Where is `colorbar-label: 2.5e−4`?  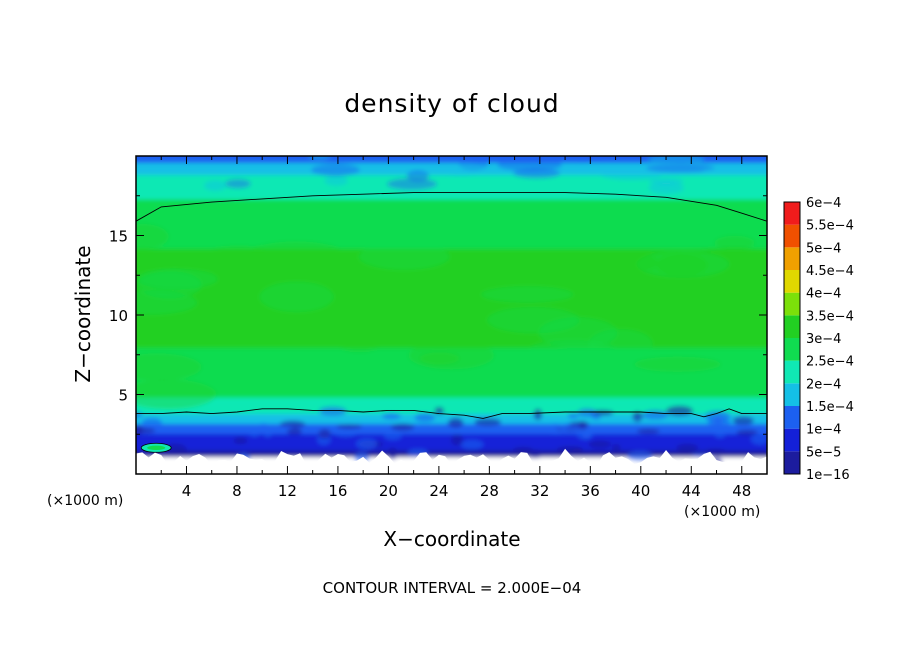
colorbar-label: 2.5e−4 is located at coordinates (830, 362).